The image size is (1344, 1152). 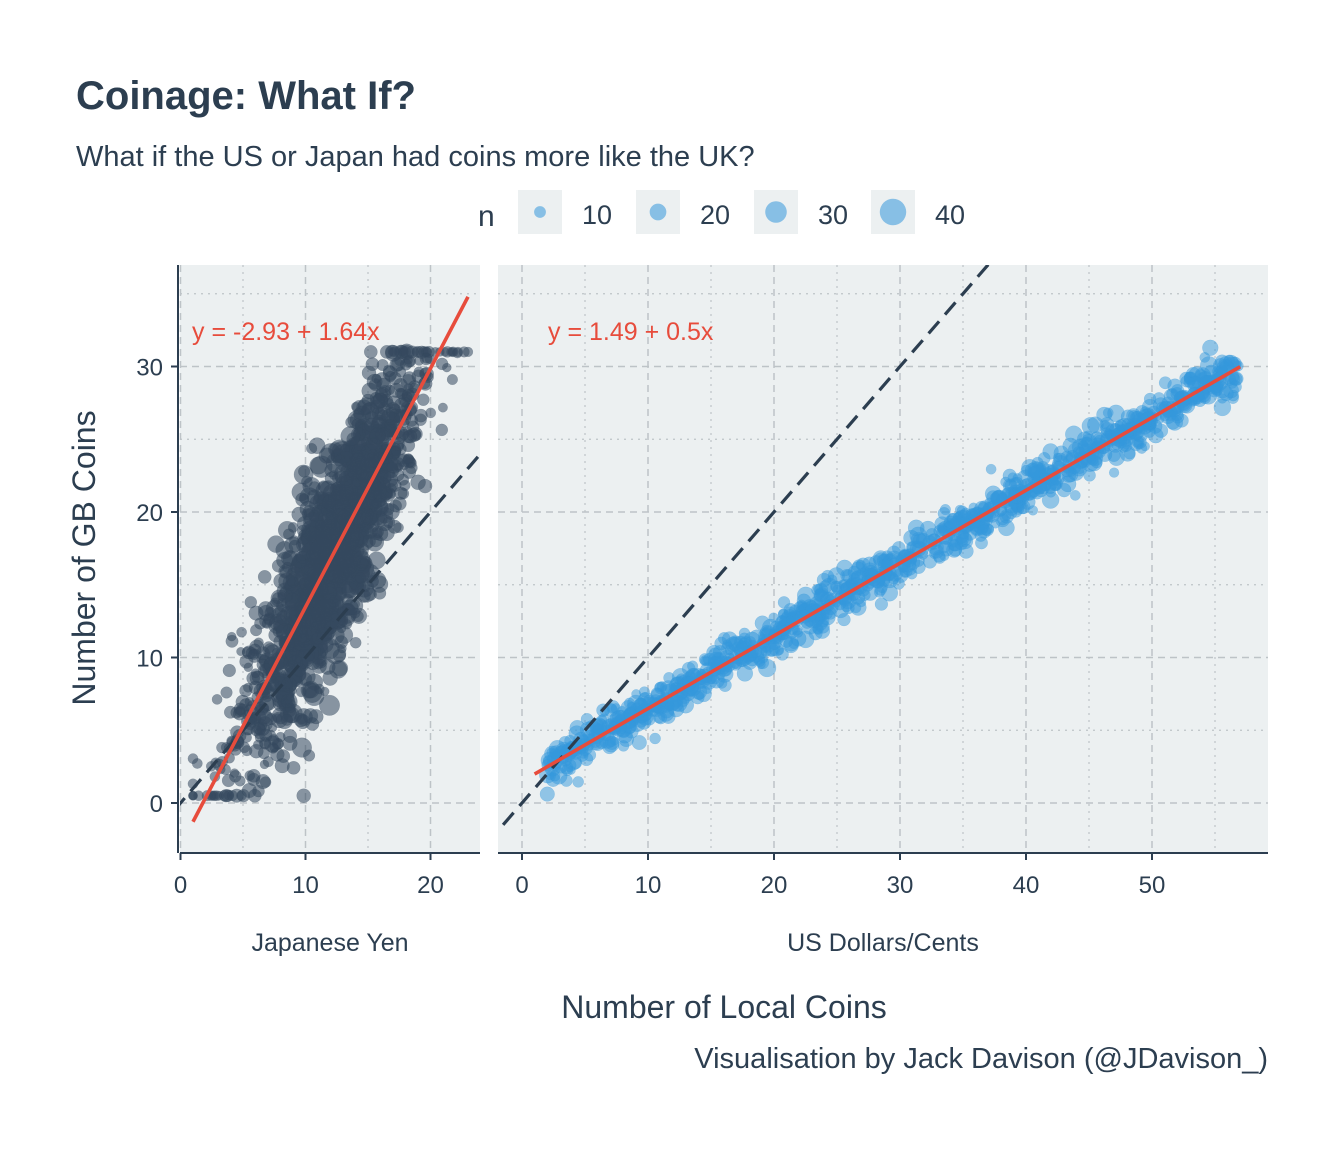 I want to click on y-tick-label: 10, so click(x=149, y=659).